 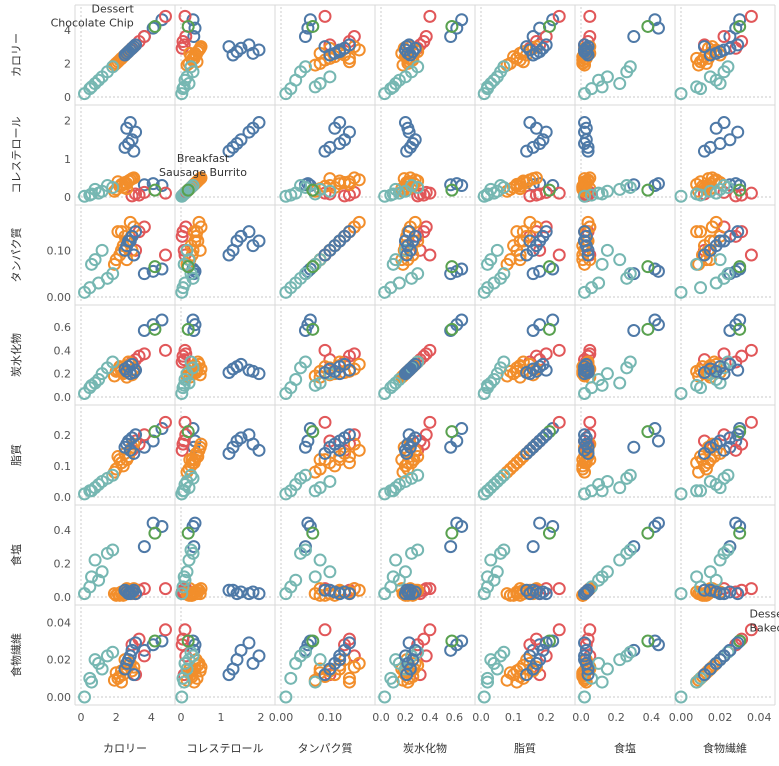 What do you see at coordinates (63, 530) in the screenshot?
I see `y-tick-label-var5: 0.4` at bounding box center [63, 530].